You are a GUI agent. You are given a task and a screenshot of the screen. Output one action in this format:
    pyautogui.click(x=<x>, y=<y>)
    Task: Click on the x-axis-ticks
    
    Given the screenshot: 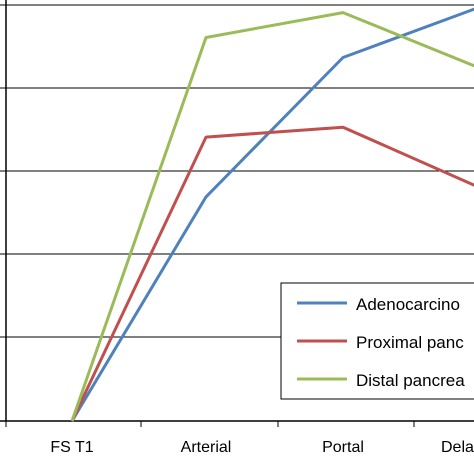 What is the action you would take?
    pyautogui.click(x=210, y=424)
    